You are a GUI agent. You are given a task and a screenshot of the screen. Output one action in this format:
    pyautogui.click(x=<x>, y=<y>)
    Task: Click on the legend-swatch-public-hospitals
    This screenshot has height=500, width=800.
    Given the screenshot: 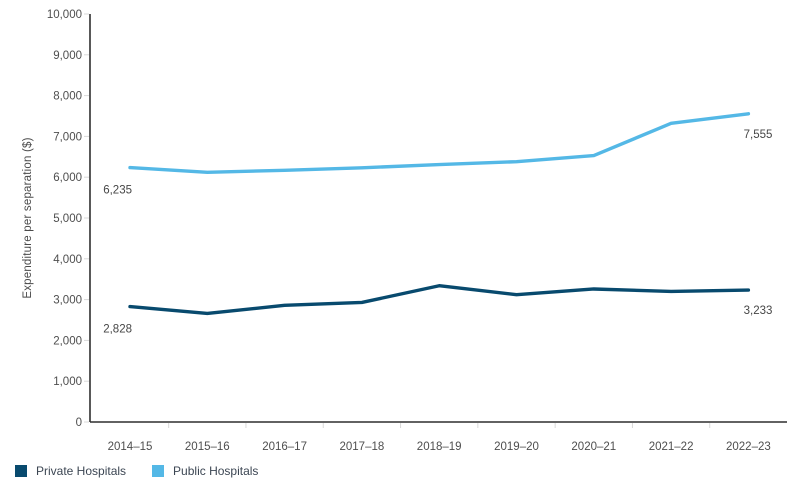 What is the action you would take?
    pyautogui.click(x=158, y=471)
    